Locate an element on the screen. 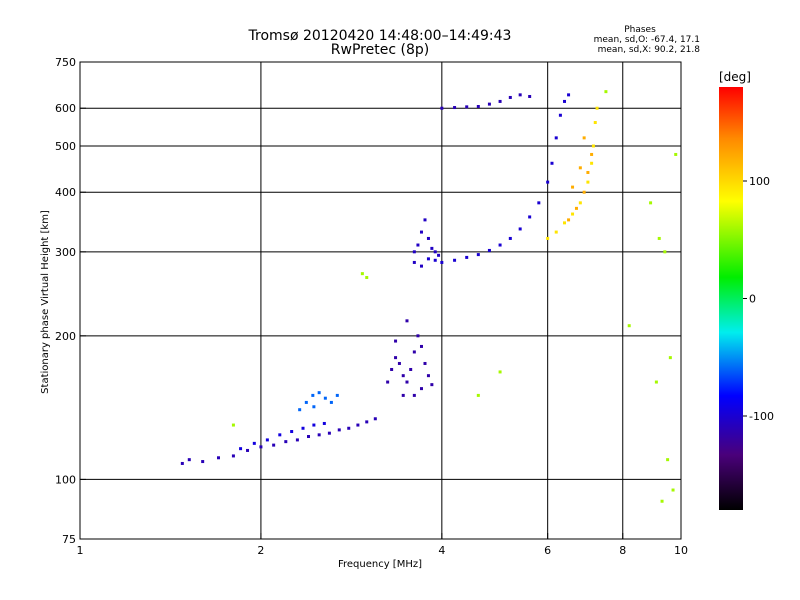  stats-line-x: mean, sd,X: 90.2, 21.8 is located at coordinates (649, 50).